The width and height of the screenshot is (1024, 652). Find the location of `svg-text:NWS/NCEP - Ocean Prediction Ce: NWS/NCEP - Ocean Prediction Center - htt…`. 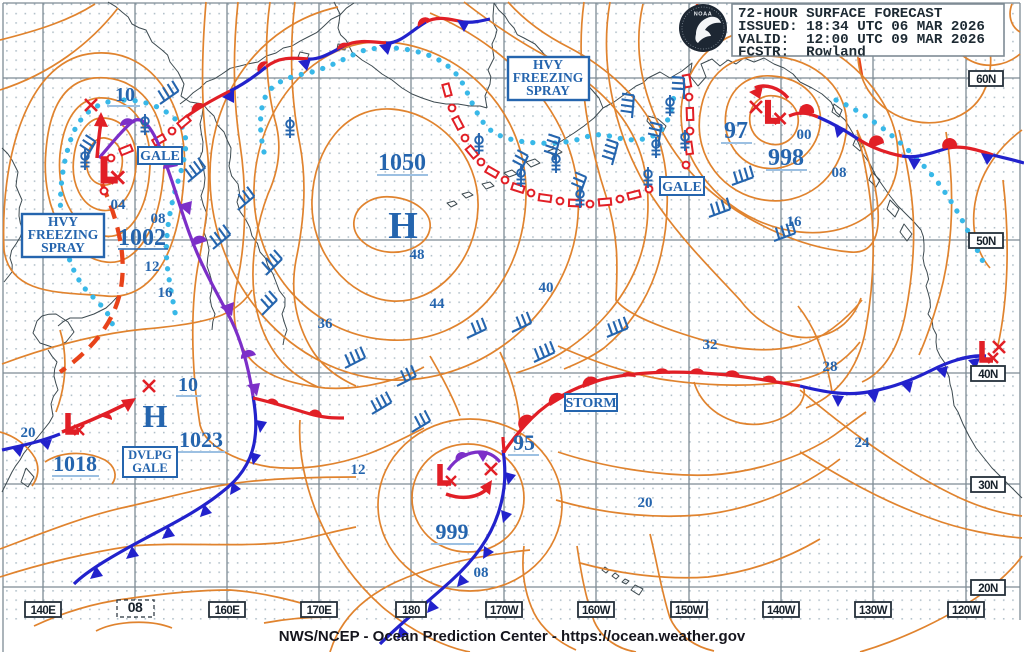

svg-text:NWS/NCEP - Ocean Prediction Ce: NWS/NCEP - Ocean Prediction Center - htt… is located at coordinates (512, 636).